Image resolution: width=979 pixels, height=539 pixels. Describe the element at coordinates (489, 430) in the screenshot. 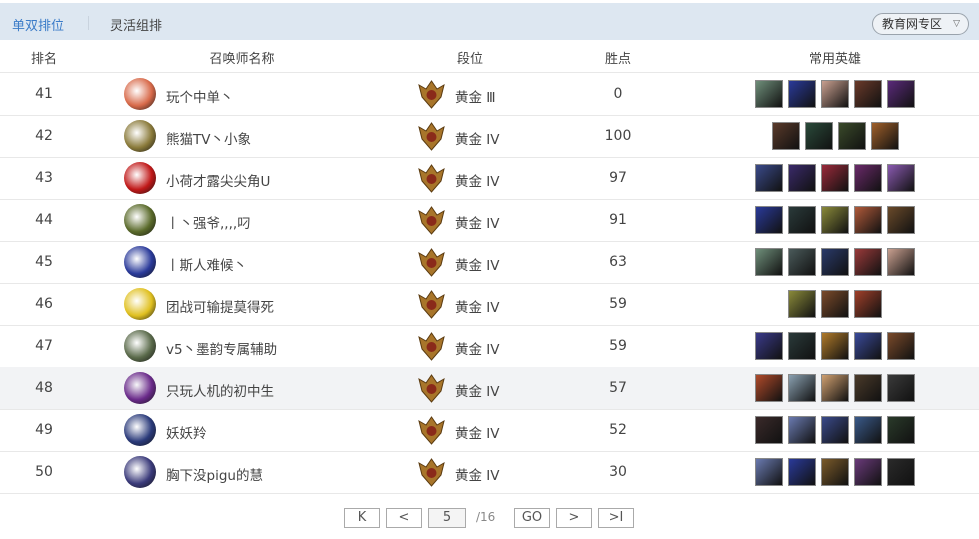

I see `table-row: 49 妖妖羚 黄金 IV 52` at that location.